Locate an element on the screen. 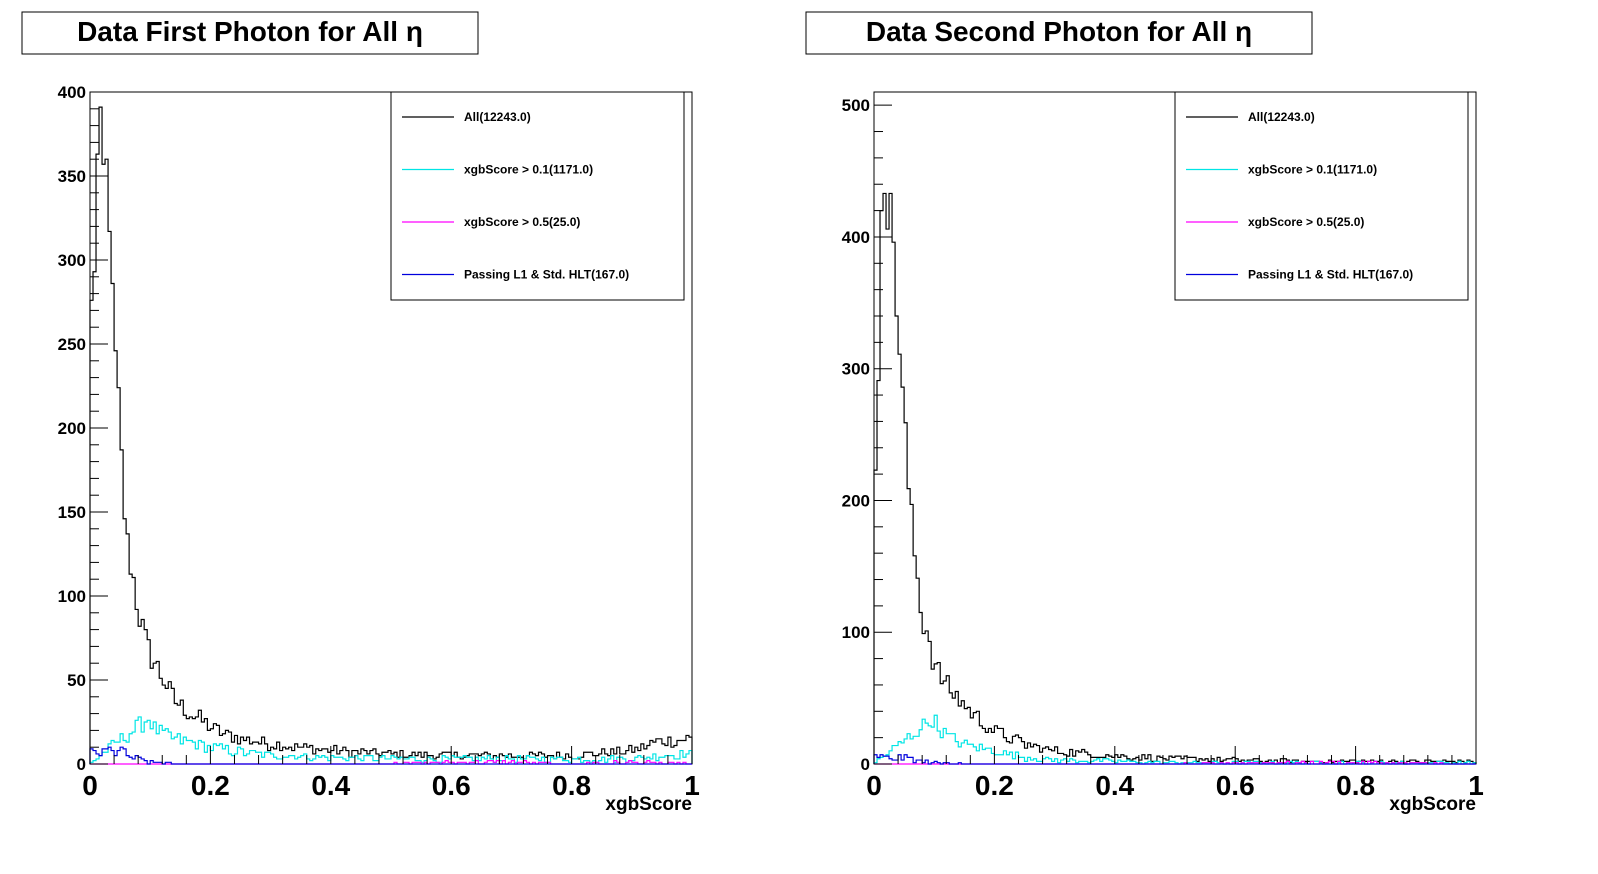 The width and height of the screenshot is (1598, 874). y-tick-label: 50 is located at coordinates (76, 680).